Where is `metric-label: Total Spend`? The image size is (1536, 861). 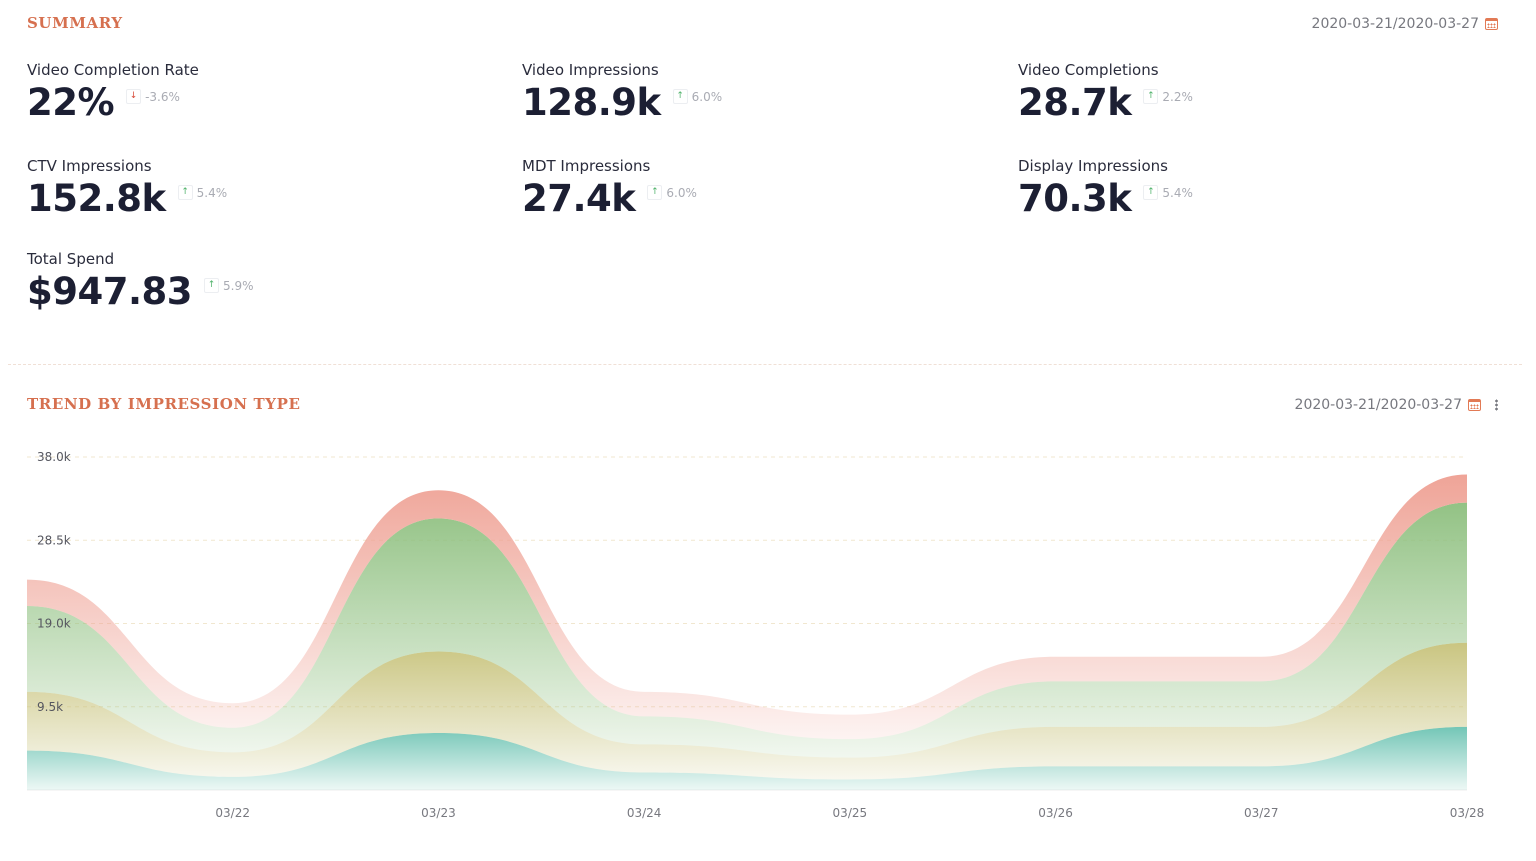
metric-label: Total Spend is located at coordinates (71, 259).